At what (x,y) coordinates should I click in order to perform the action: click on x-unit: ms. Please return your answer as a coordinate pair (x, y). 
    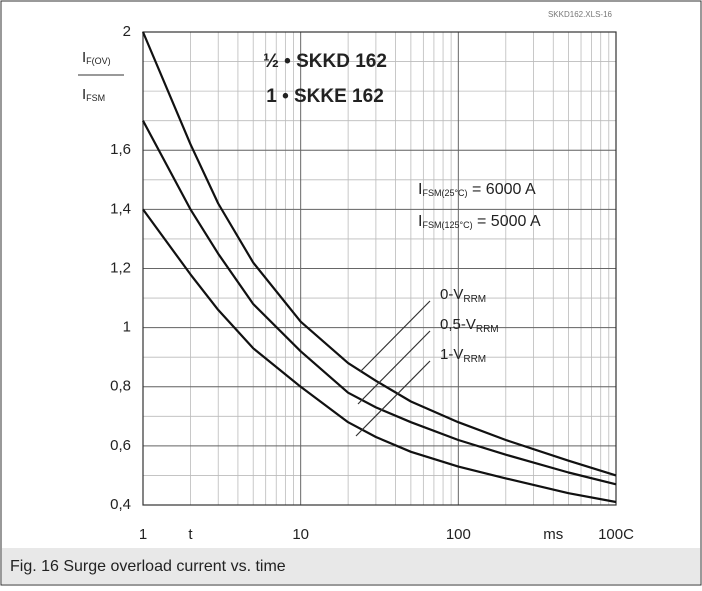
    Looking at the image, I should click on (553, 534).